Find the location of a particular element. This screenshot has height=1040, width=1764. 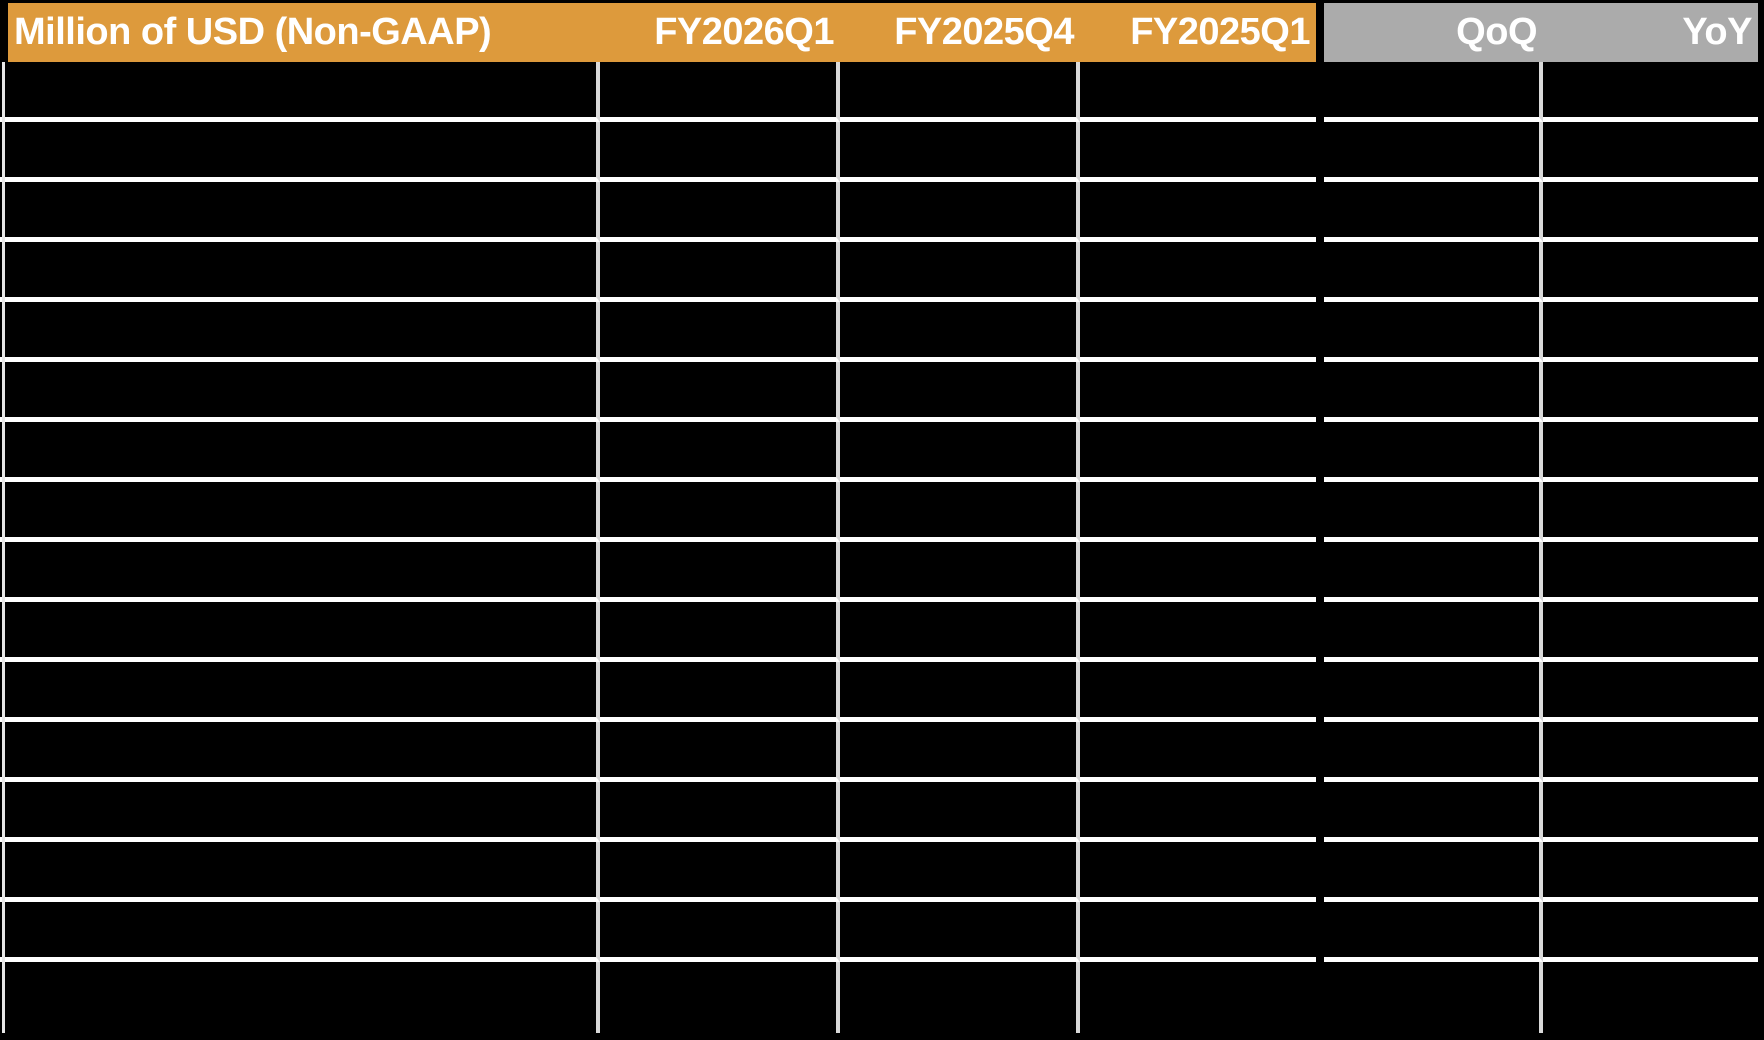

table-left-border is located at coordinates (3, 547).